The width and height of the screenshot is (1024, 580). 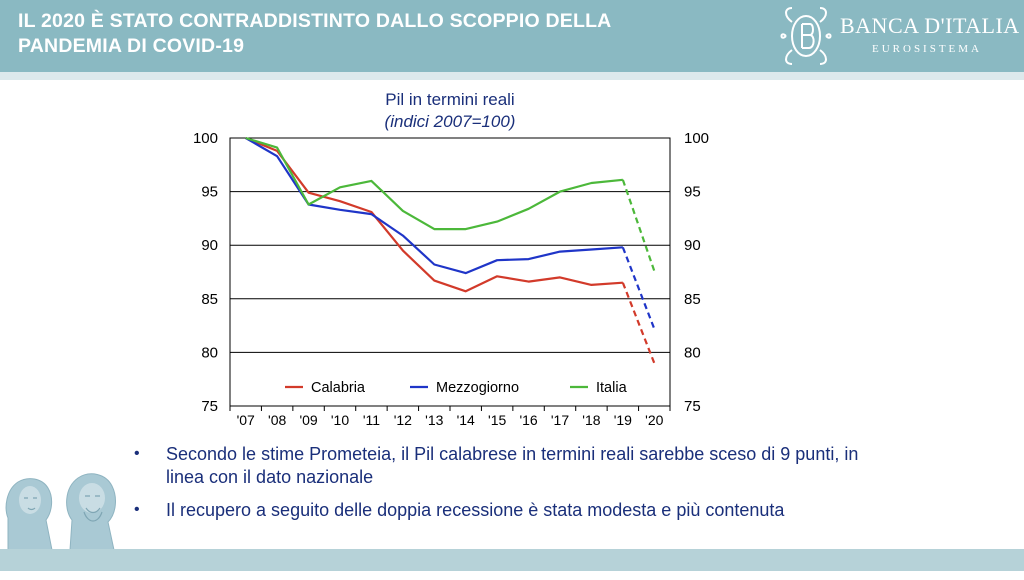 I want to click on footer-band, so click(x=512, y=560).